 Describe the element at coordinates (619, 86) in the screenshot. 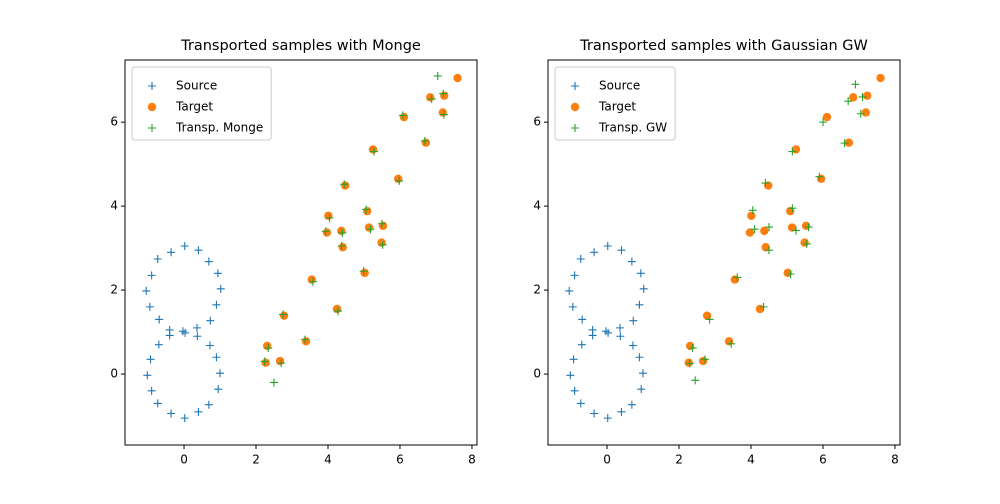

I see `legend-label: Source` at that location.